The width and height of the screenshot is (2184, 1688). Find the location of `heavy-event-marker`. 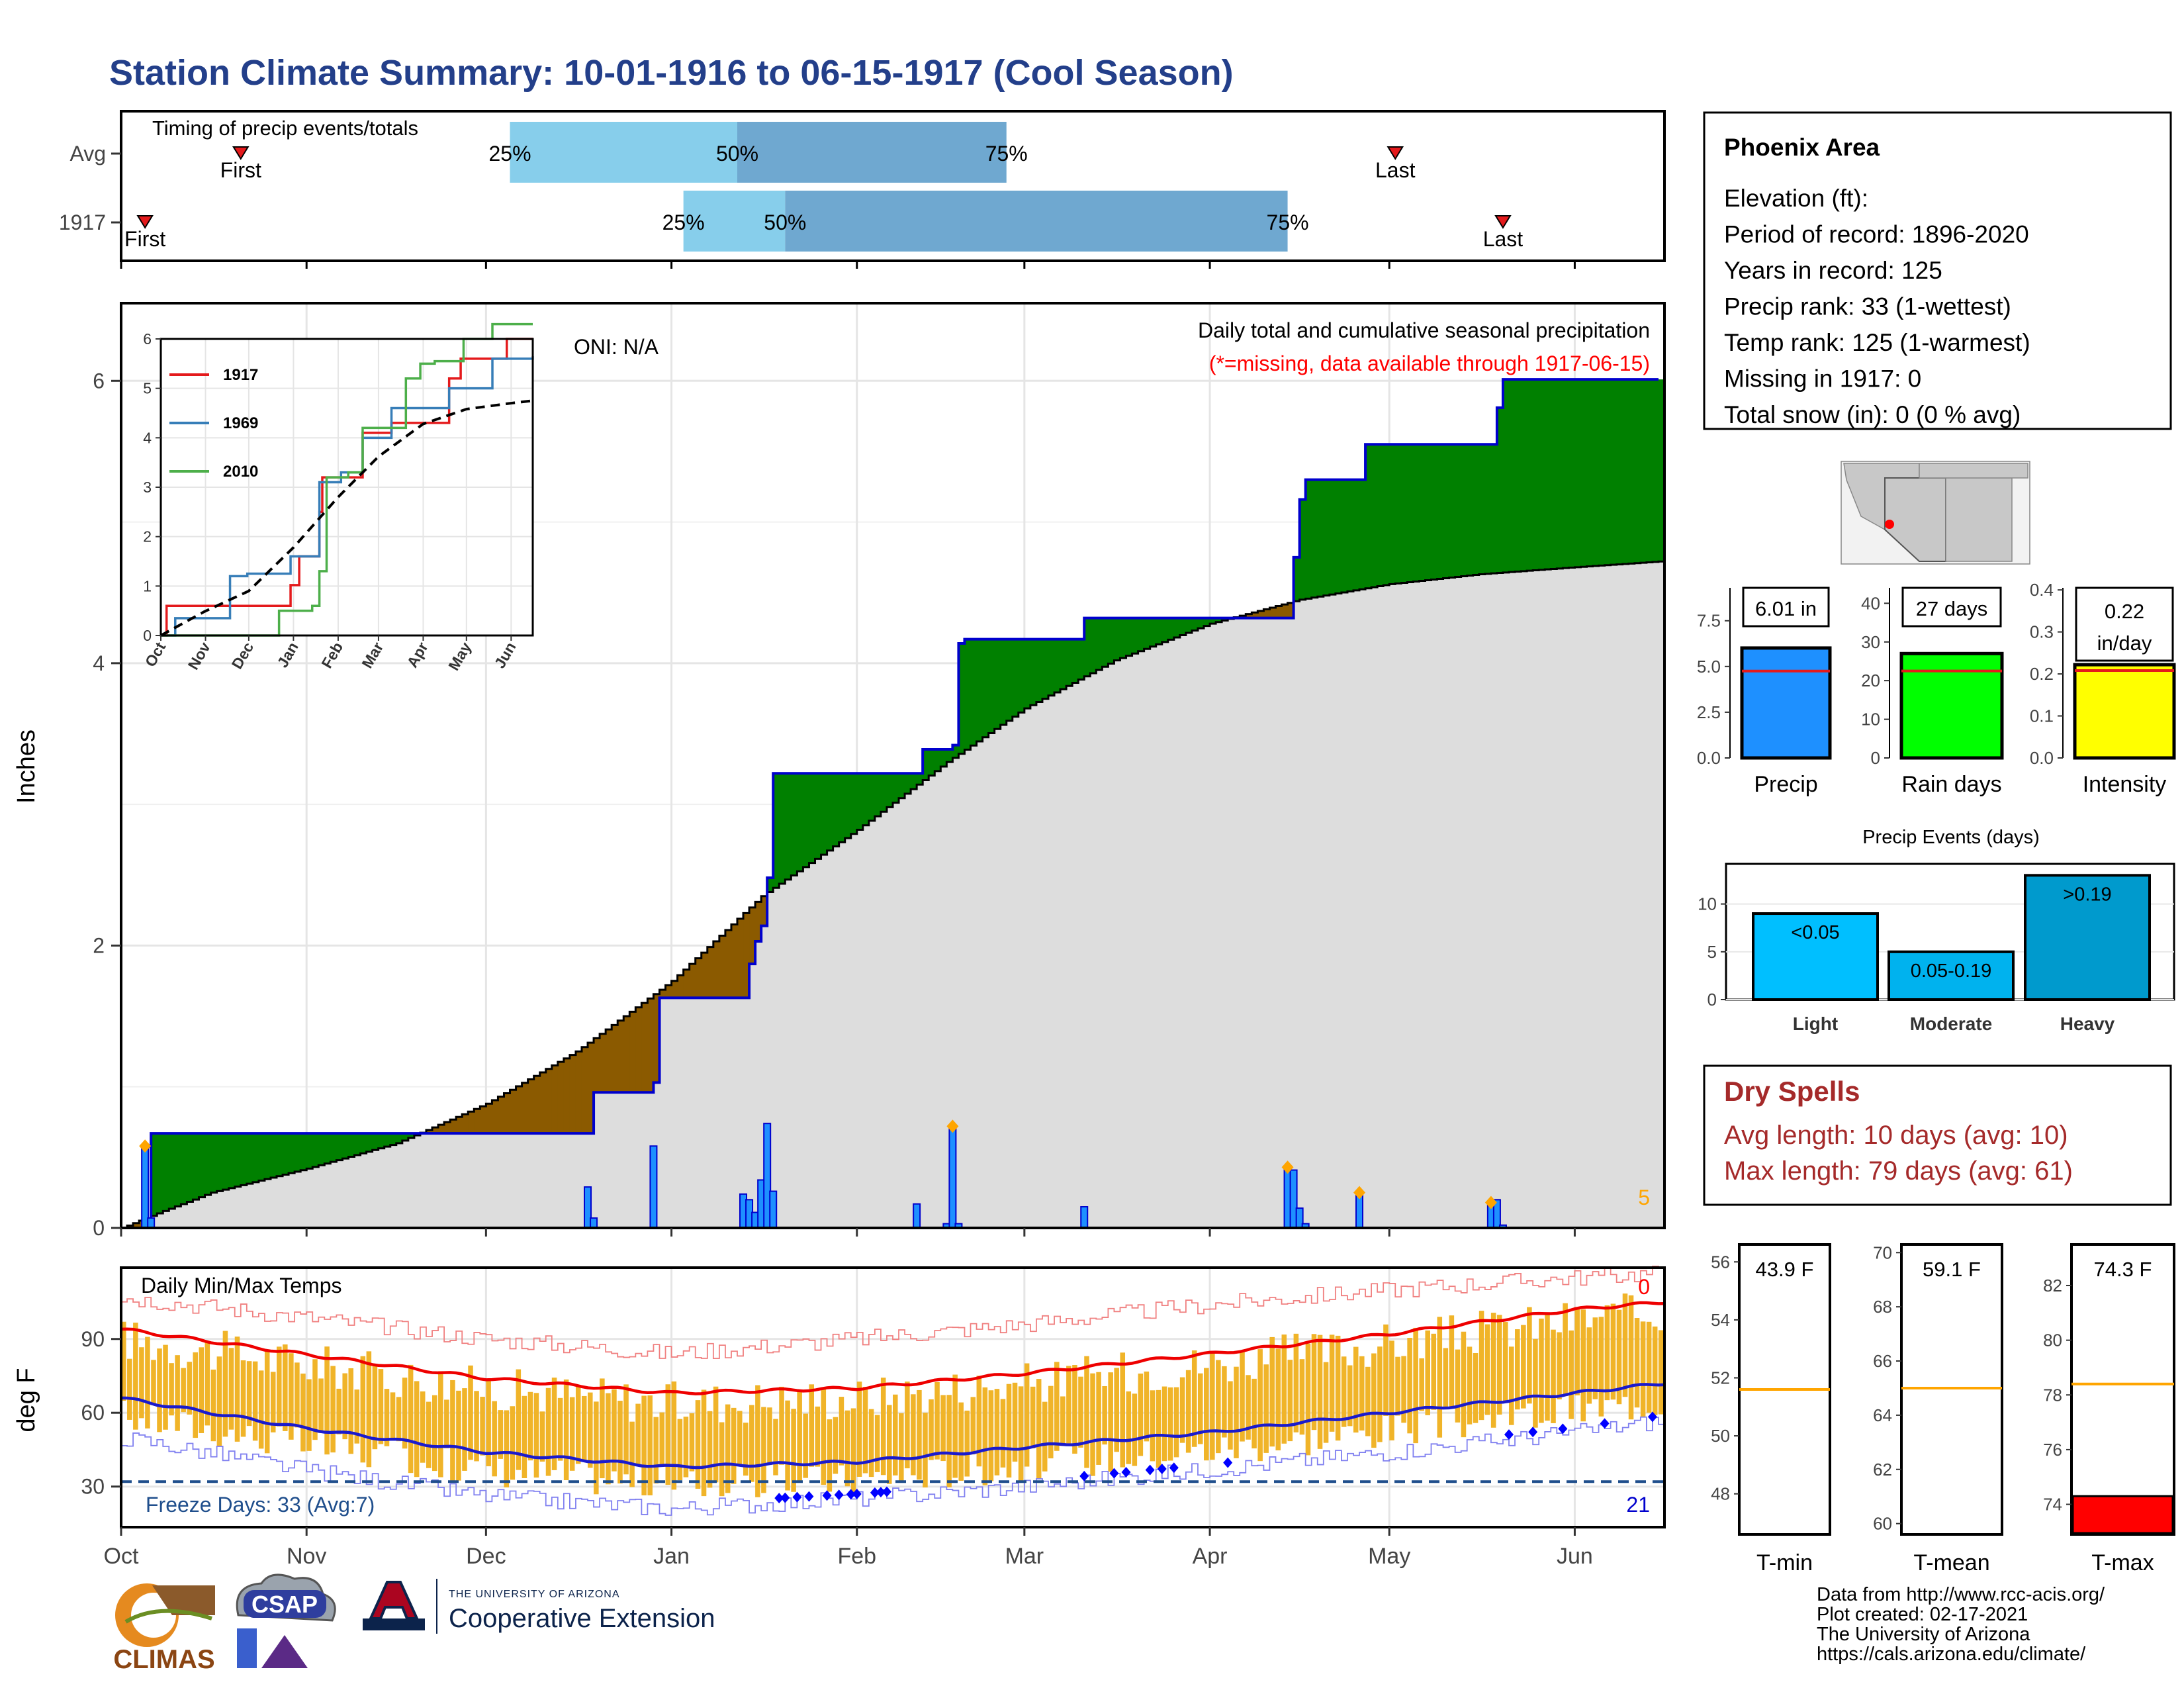

heavy-event-marker is located at coordinates (1490, 1202).